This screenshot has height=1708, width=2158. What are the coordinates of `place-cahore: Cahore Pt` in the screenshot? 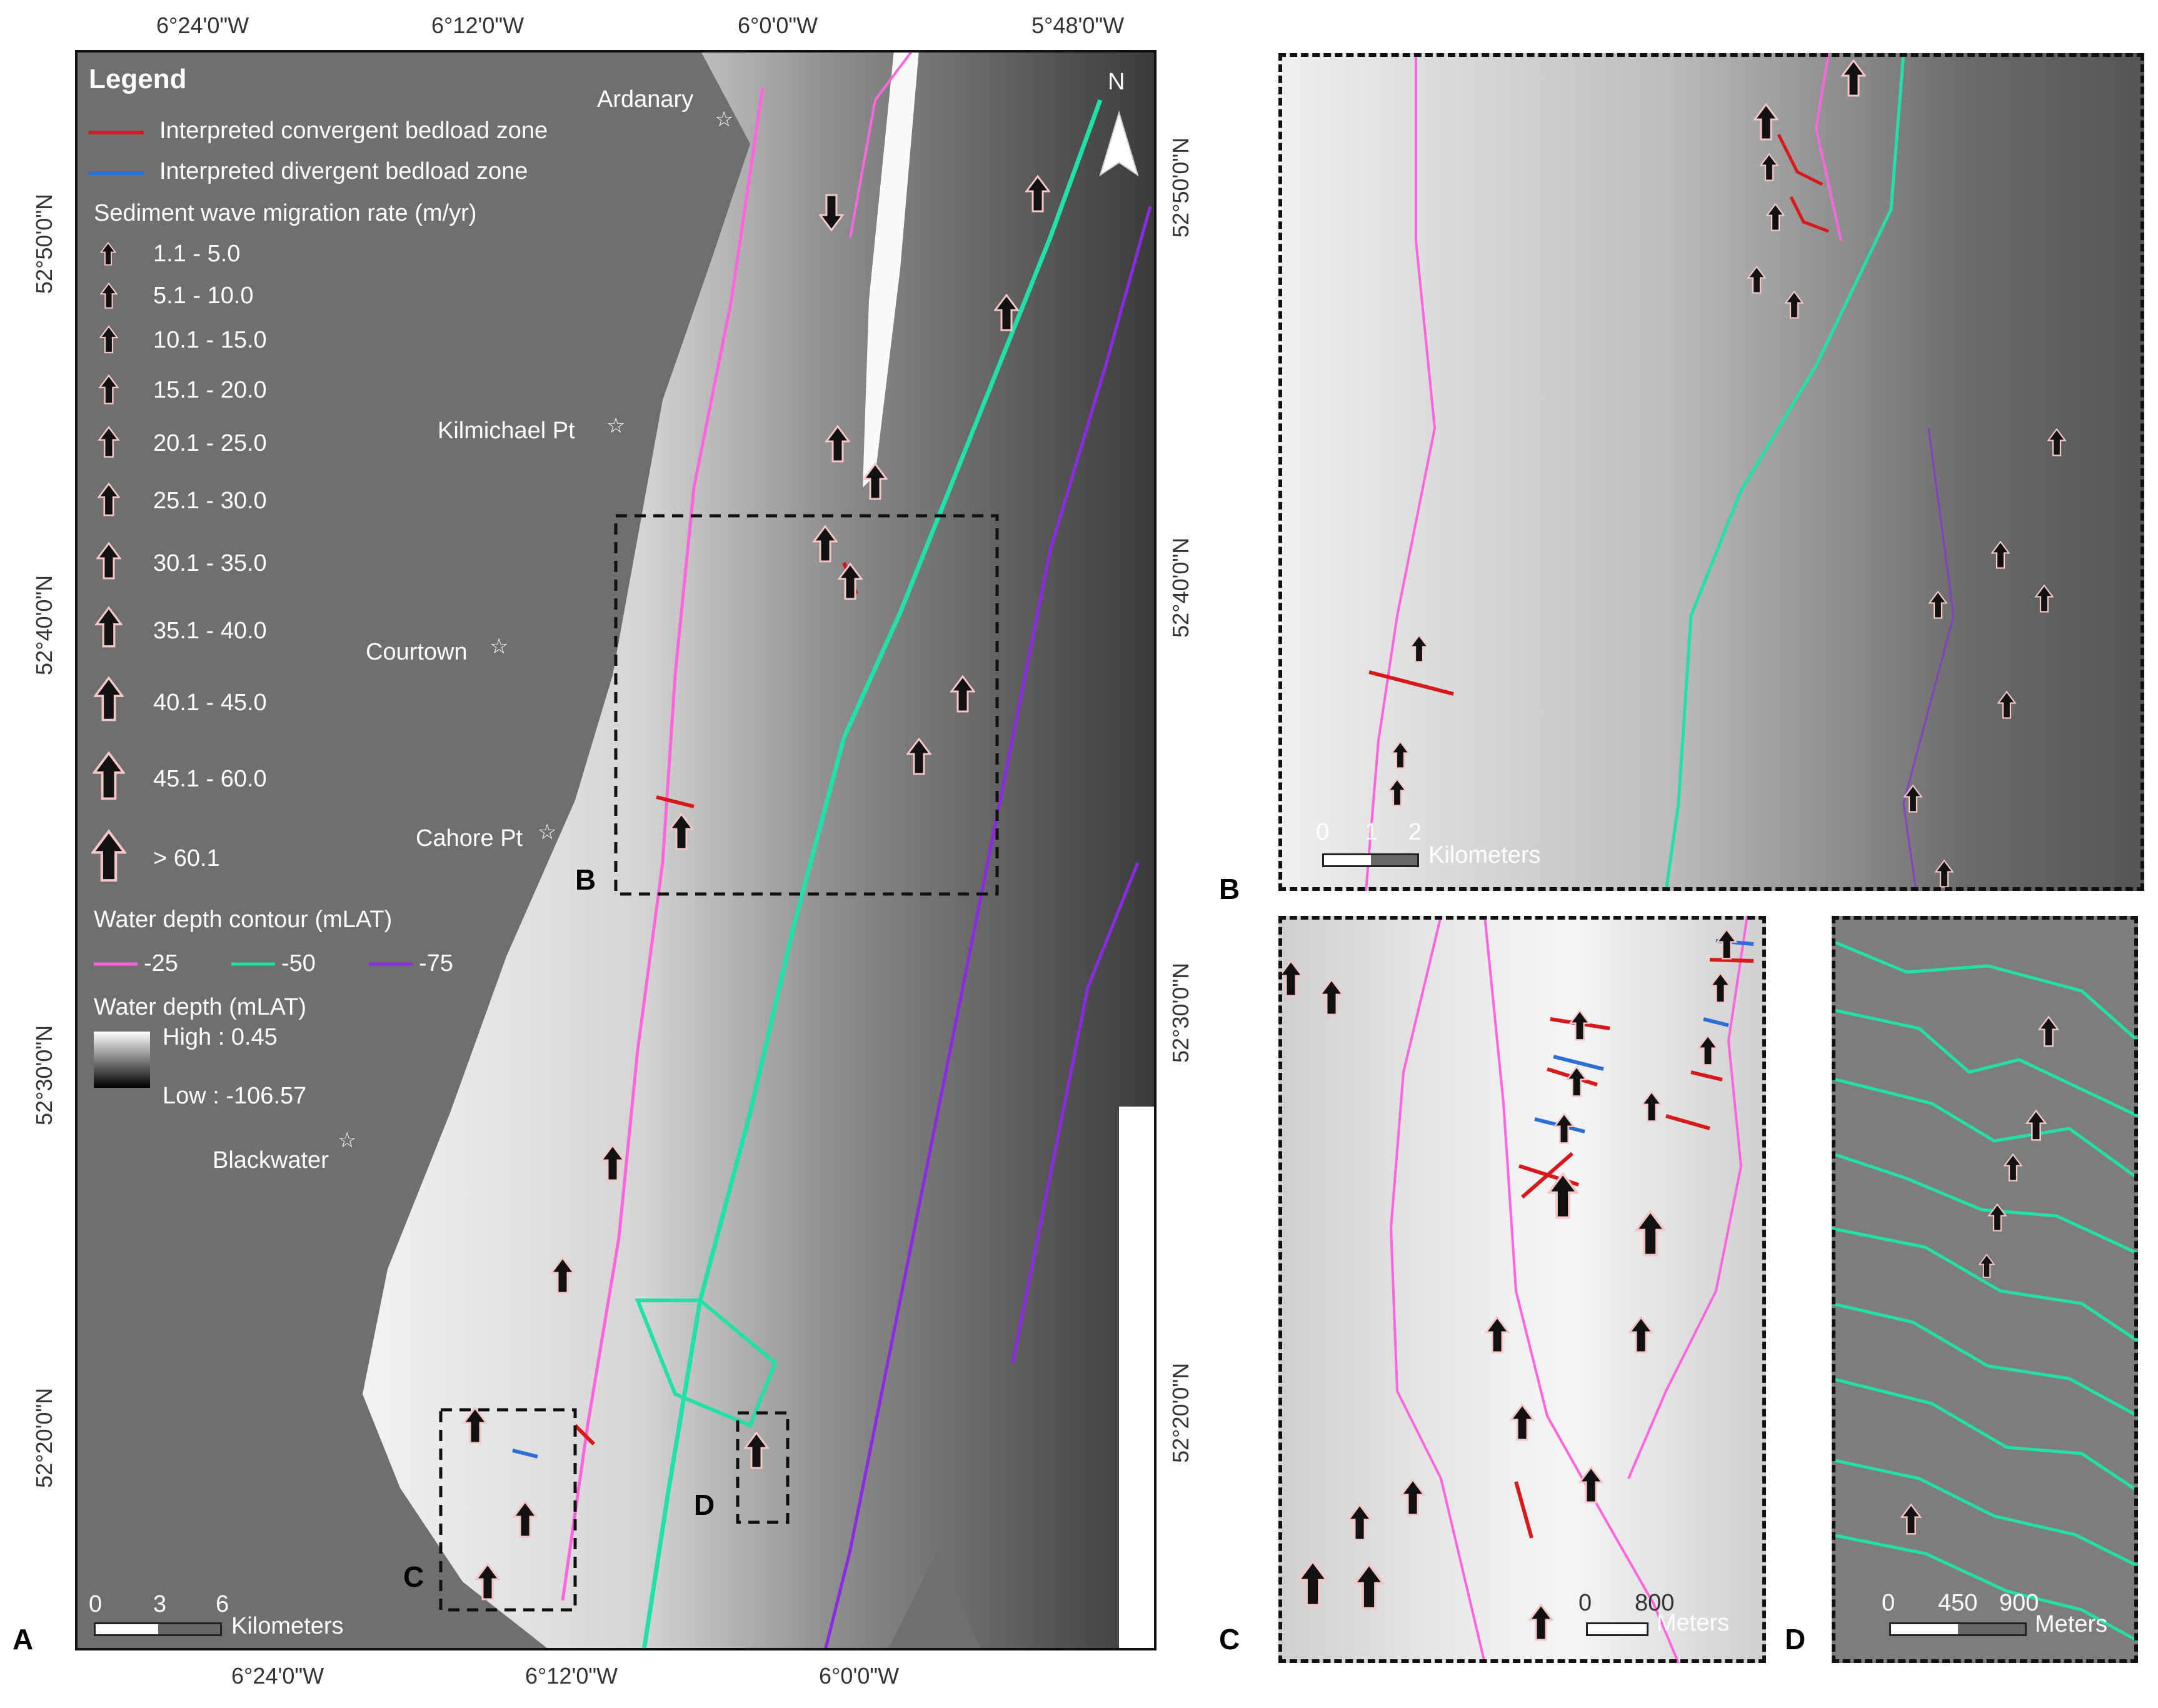 It's located at (469, 838).